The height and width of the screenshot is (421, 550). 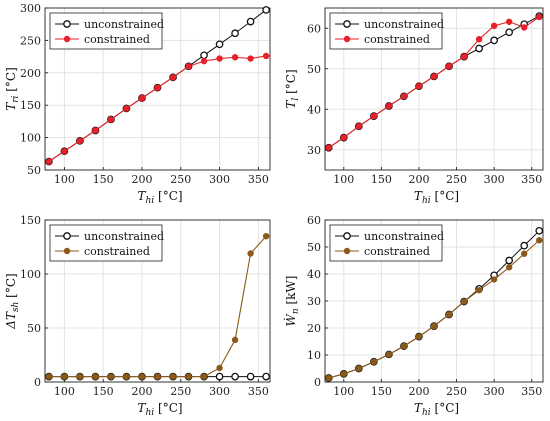 What do you see at coordinates (12, 301) in the screenshot?
I see `y-axis-label: ΔTsh [°C]` at bounding box center [12, 301].